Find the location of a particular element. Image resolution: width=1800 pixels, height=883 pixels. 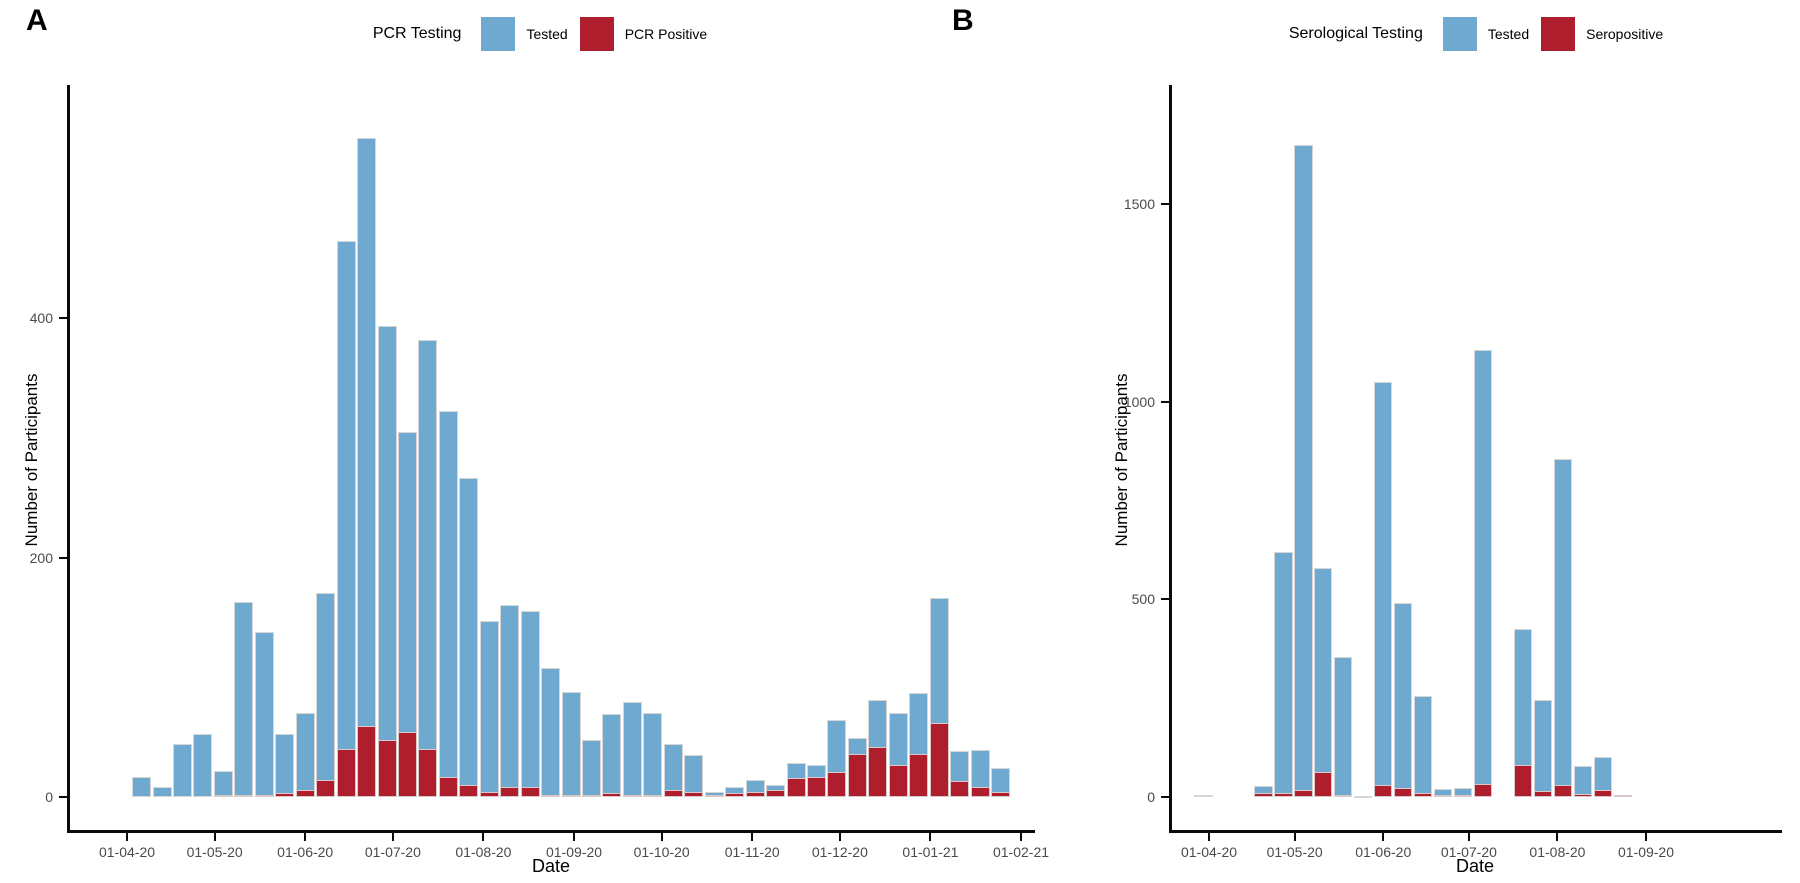

x-axis-tick-label: 01-11-20 is located at coordinates (752, 852).